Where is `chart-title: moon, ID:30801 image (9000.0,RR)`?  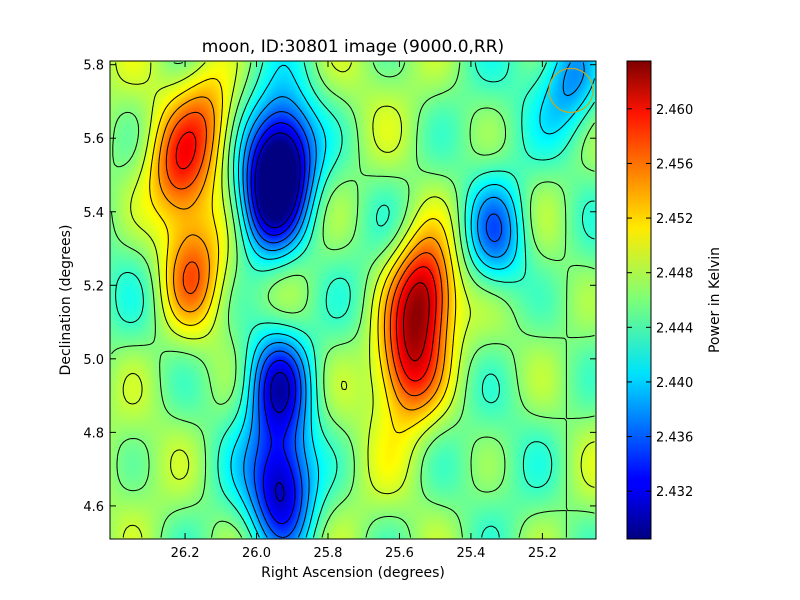
chart-title: moon, ID:30801 image (9000.0,RR) is located at coordinates (353, 47).